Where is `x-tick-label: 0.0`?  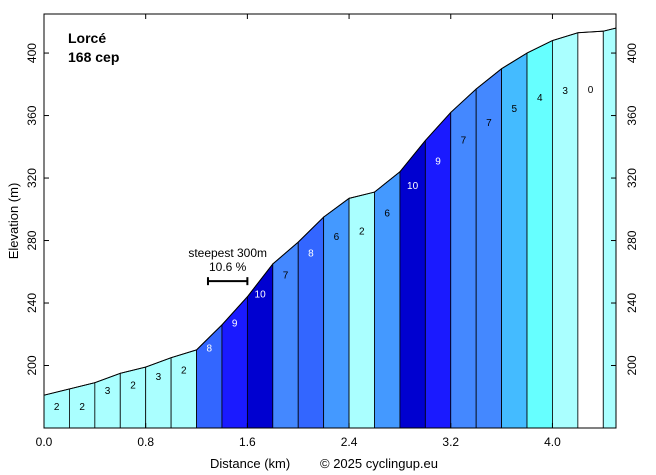
x-tick-label: 0.0 is located at coordinates (44, 442).